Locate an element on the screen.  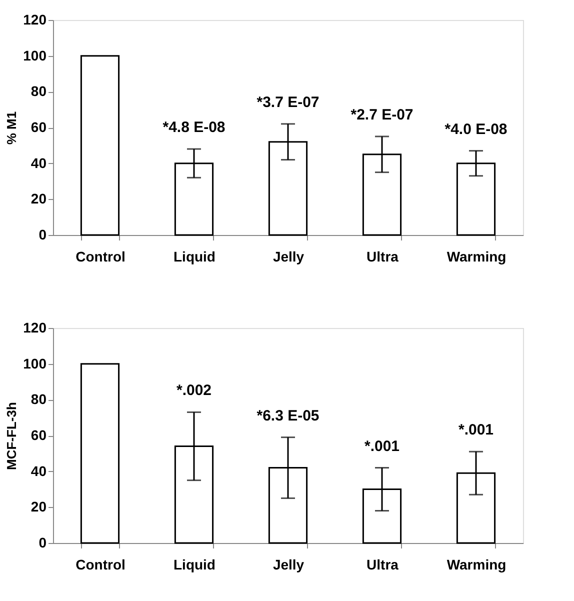
annotation: *2.7 E-07 is located at coordinates (382, 115).